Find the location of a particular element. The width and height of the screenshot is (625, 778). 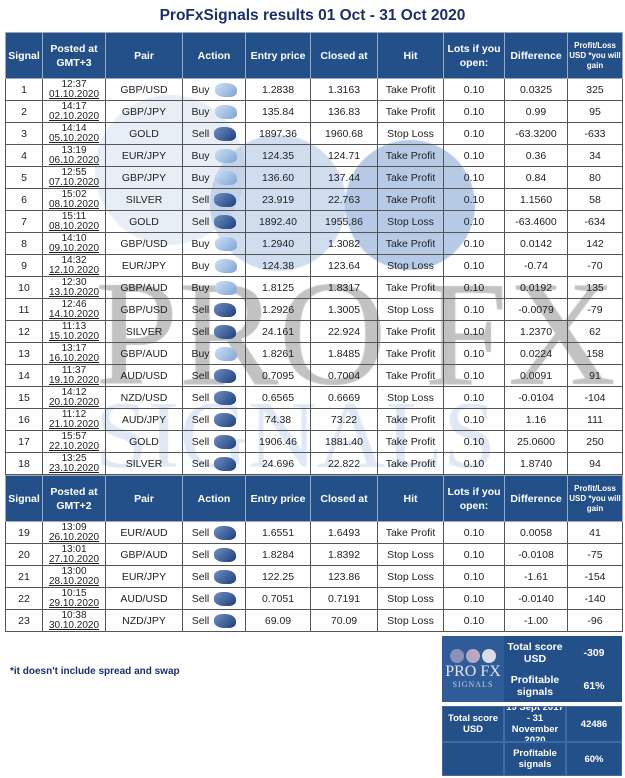

posted-time: 11:13 is located at coordinates (74, 326).